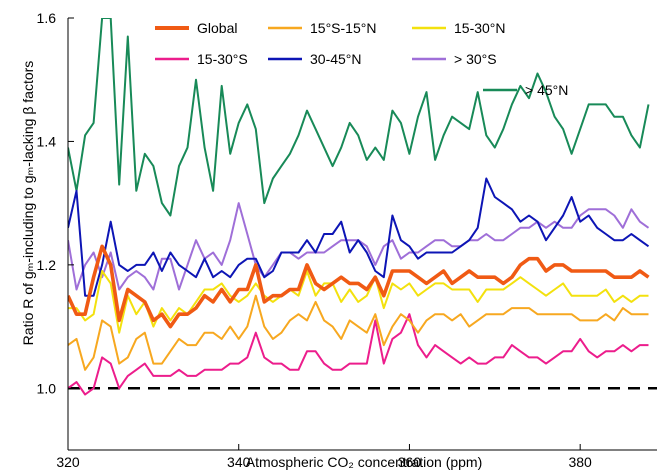 The height and width of the screenshot is (472, 659). What do you see at coordinates (475, 59) in the screenshot?
I see `legend-label: > 30°S` at bounding box center [475, 59].